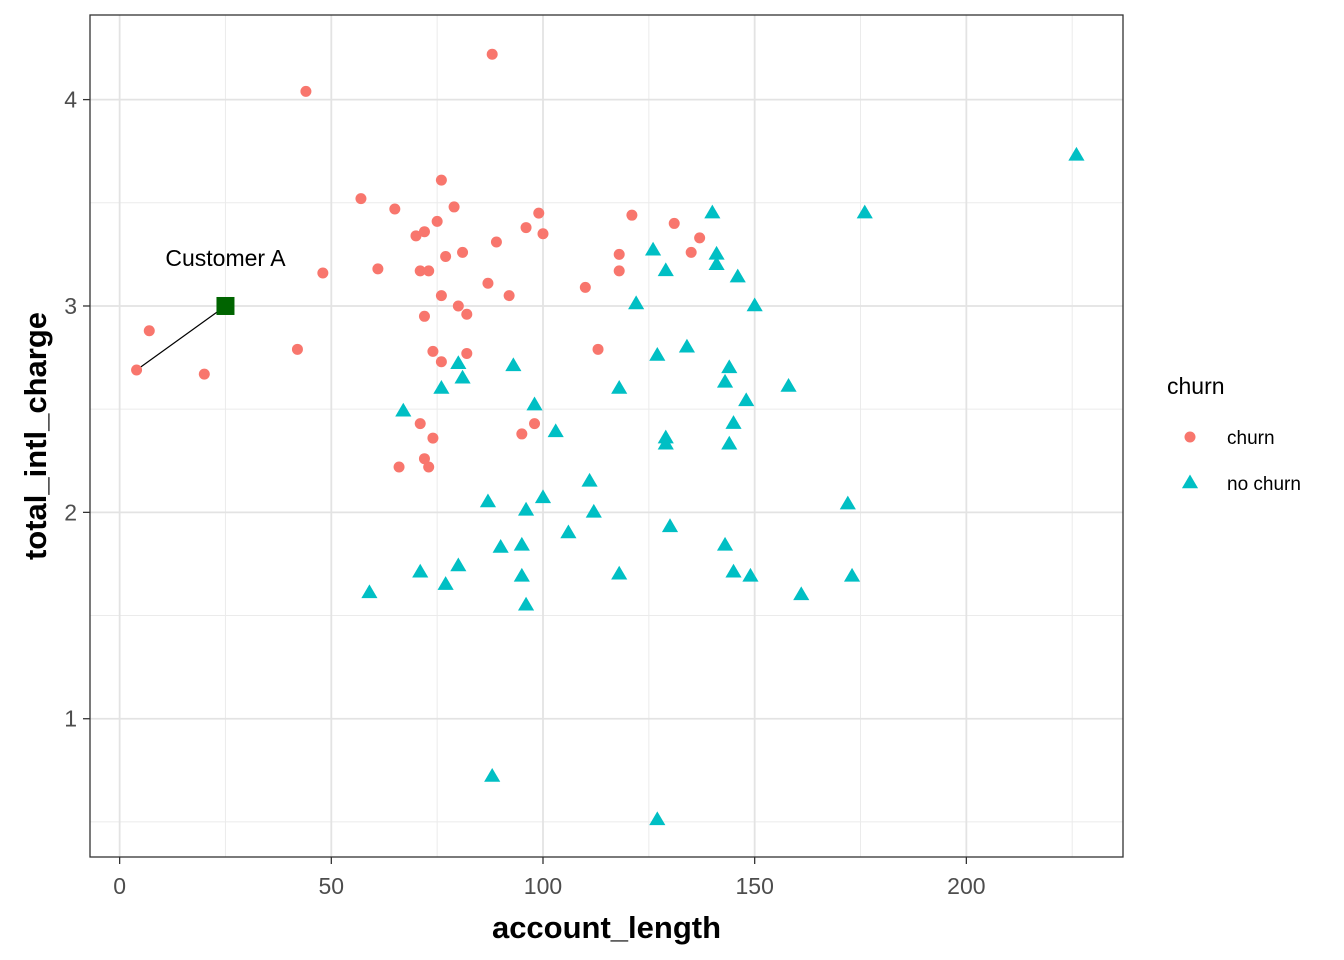 Image resolution: width=1344 pixels, height=960 pixels. I want to click on customer-a-label: Customer A, so click(225, 258).